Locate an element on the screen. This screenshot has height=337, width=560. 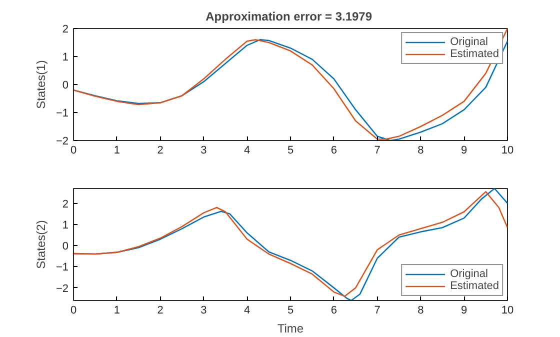
y-axis-title: States(1) is located at coordinates (41, 84).